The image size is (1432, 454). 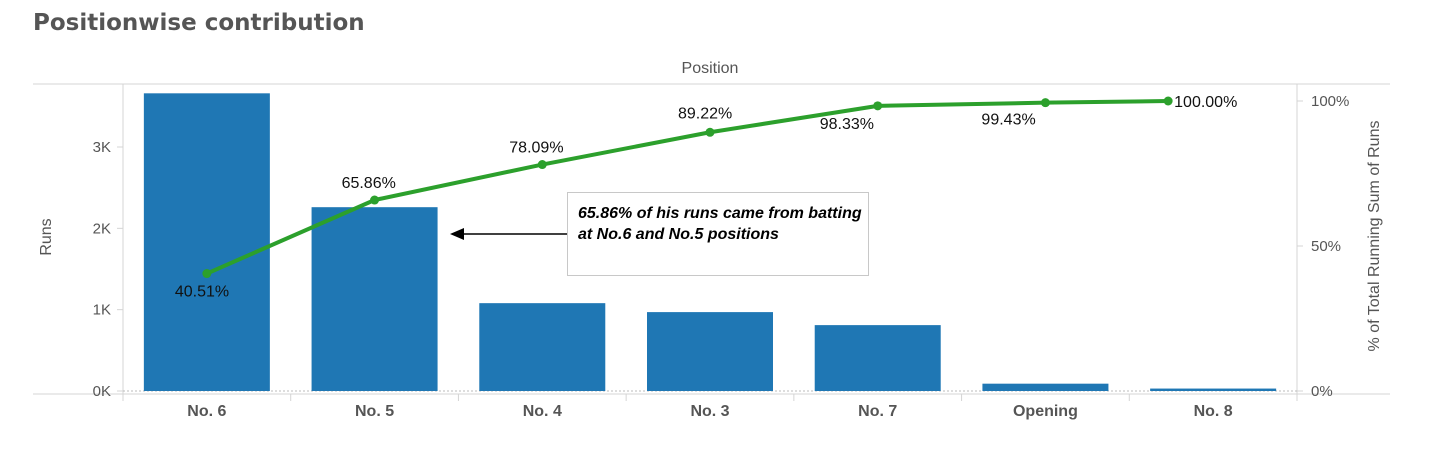 What do you see at coordinates (1045, 411) in the screenshot?
I see `x-tick-label: Opening` at bounding box center [1045, 411].